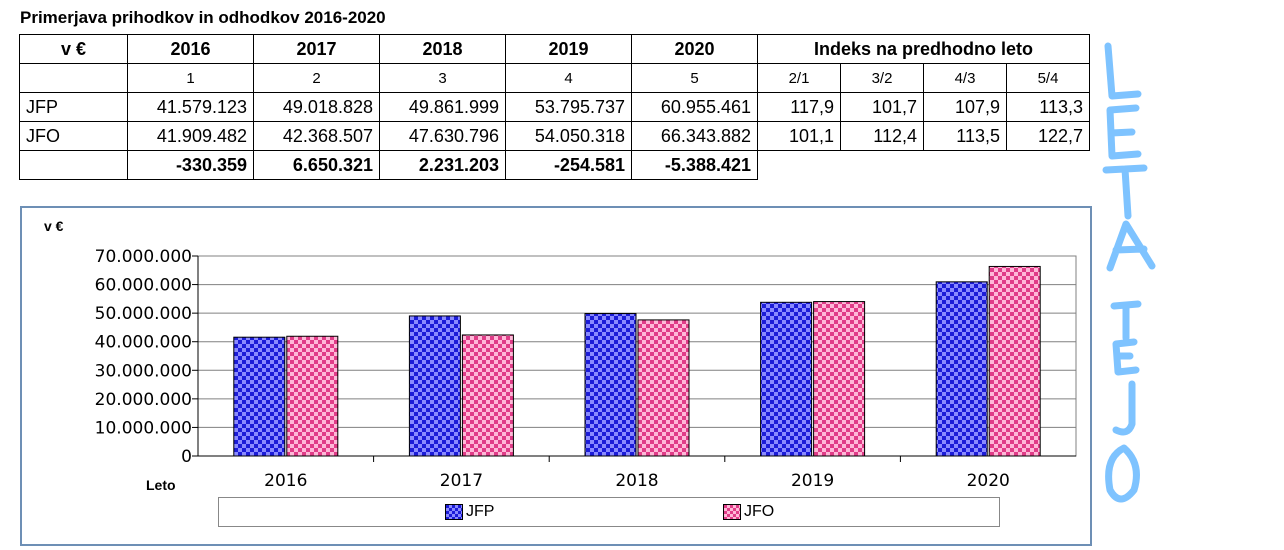 This screenshot has width=1284, height=550. What do you see at coordinates (316, 49) in the screenshot?
I see `header-year: 2017` at bounding box center [316, 49].